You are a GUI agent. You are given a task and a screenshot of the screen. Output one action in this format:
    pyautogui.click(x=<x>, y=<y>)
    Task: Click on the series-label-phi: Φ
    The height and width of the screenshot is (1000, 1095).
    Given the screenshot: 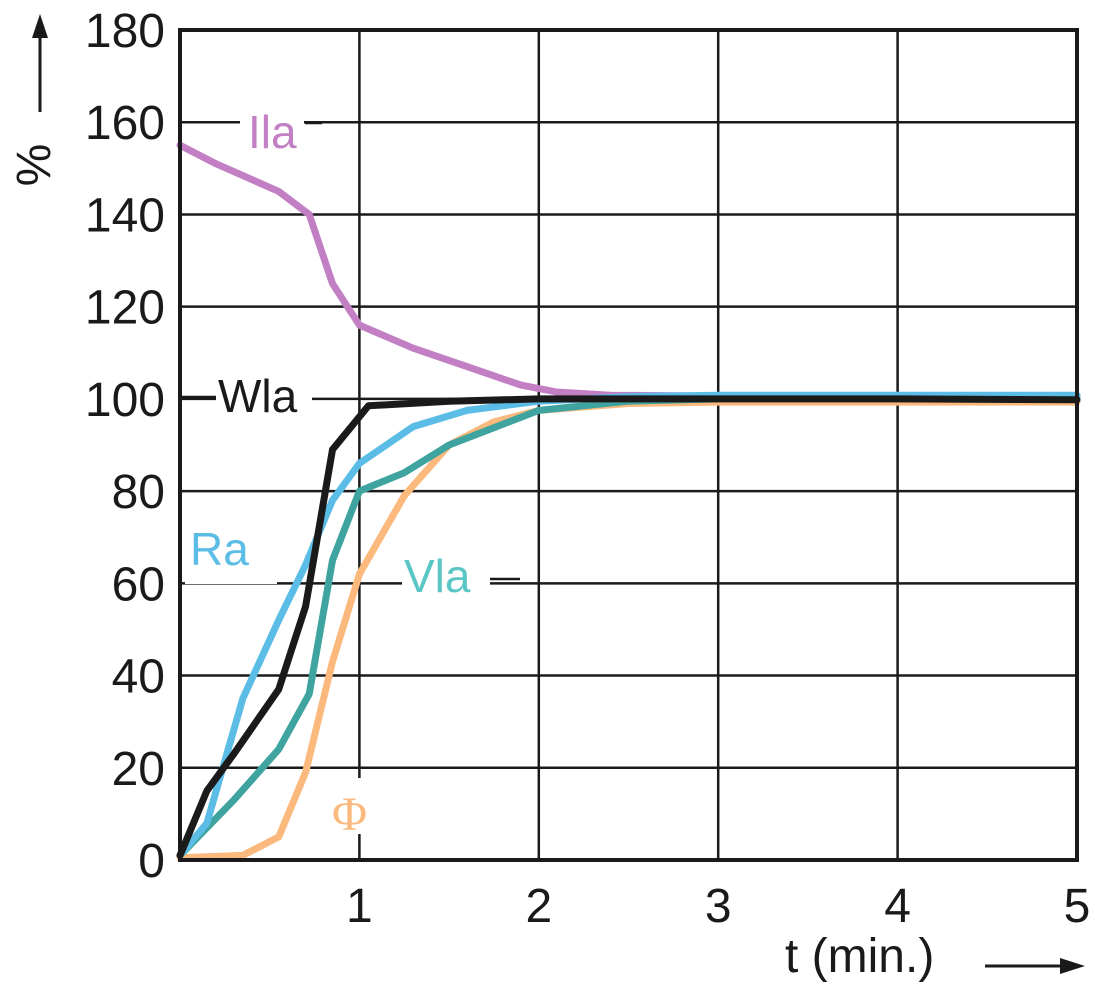 What is the action you would take?
    pyautogui.click(x=356, y=809)
    